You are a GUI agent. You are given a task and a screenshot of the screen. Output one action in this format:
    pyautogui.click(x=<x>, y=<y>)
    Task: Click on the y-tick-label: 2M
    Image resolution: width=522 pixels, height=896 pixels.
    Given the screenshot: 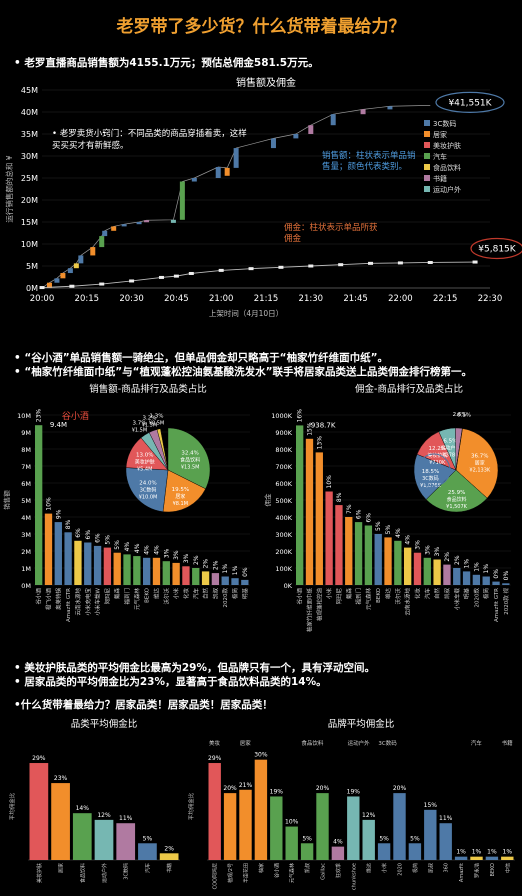 What is the action you would take?
    pyautogui.click(x=26, y=552)
    